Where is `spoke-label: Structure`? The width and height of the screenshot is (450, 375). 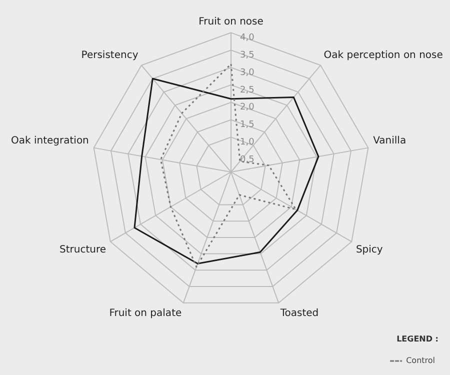
spoke-label: Structure is located at coordinates (83, 250).